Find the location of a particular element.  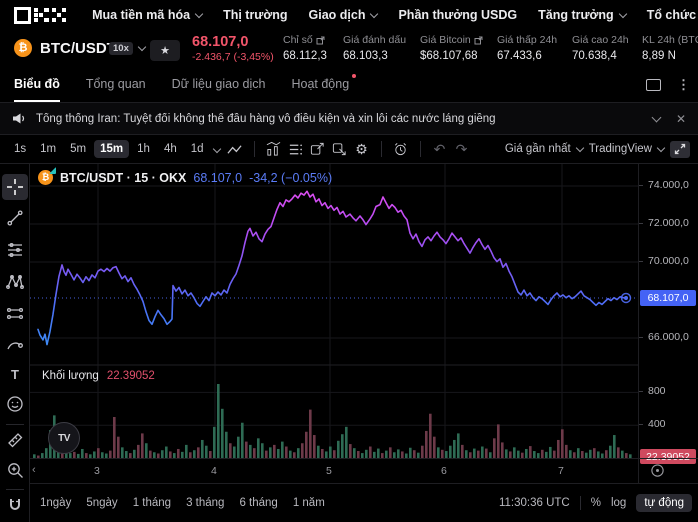

utc-clock: 11:30:36 UTC is located at coordinates (534, 503).